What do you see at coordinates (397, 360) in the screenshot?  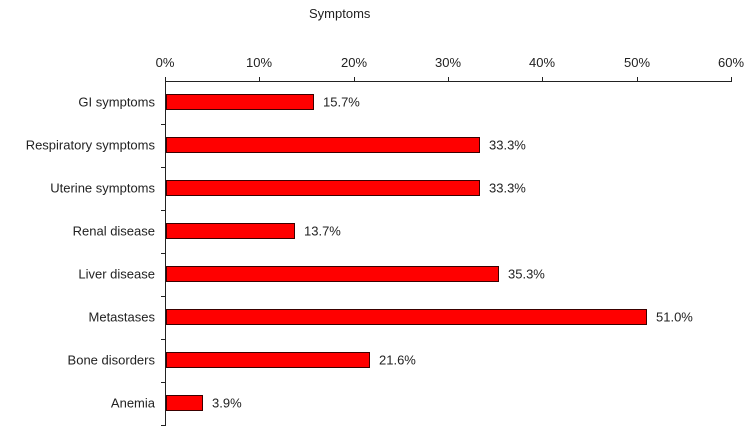 I see `value-label: 21.6%` at bounding box center [397, 360].